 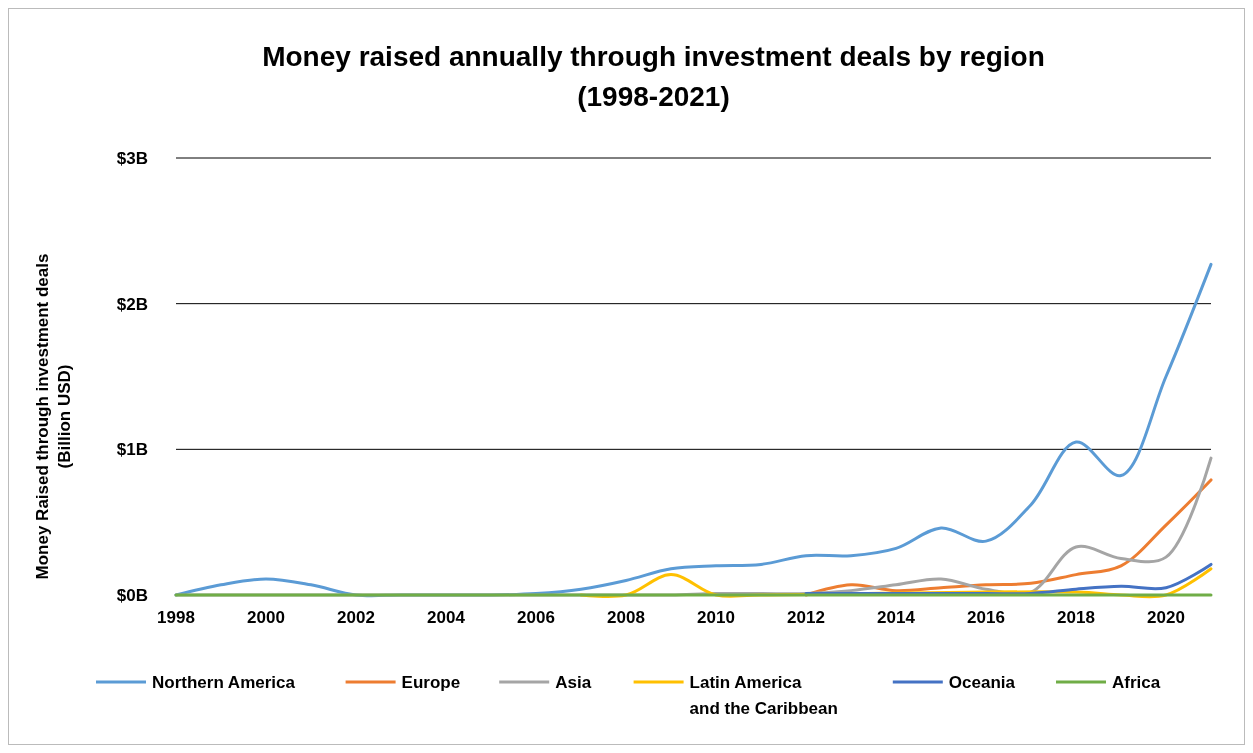 I want to click on y-tick-label: $3B, so click(x=132, y=158).